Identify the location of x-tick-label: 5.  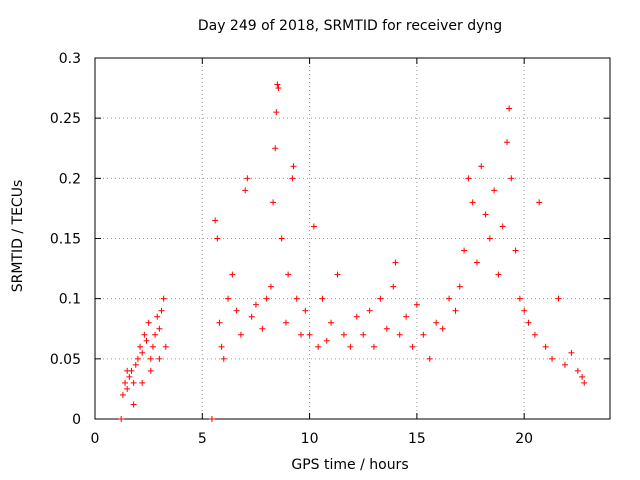
(202, 439).